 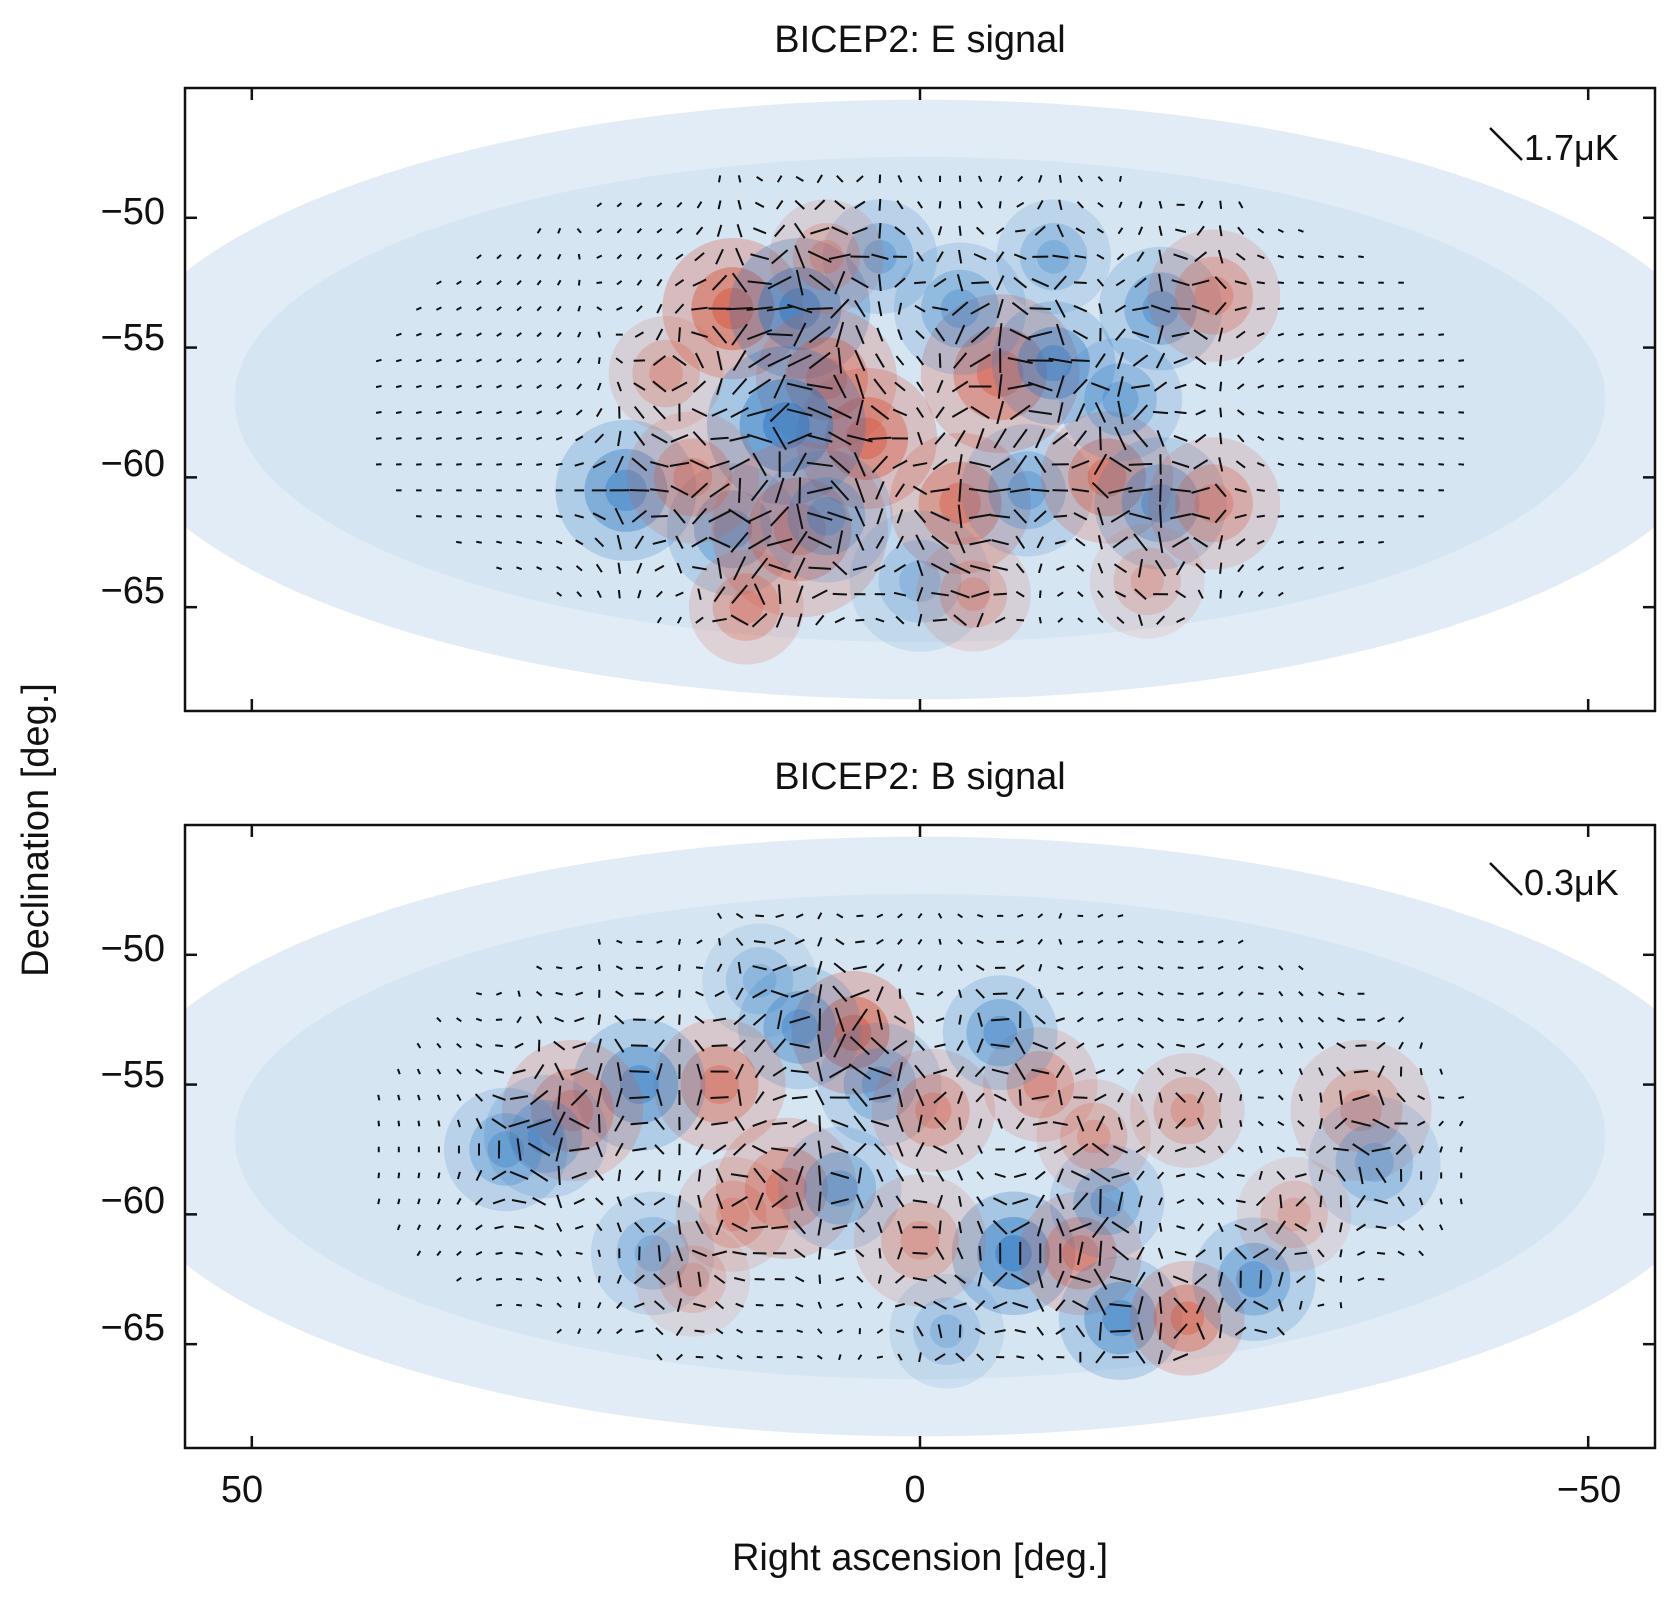 What do you see at coordinates (853, 1032) in the screenshot?
I see `map-spot-core` at bounding box center [853, 1032].